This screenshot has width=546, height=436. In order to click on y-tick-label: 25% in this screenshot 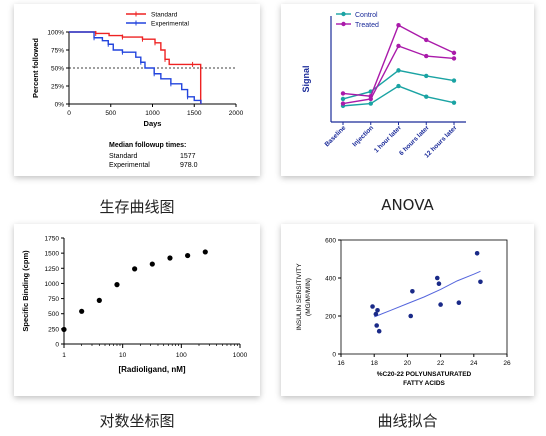, I will do `click(57, 87)`.